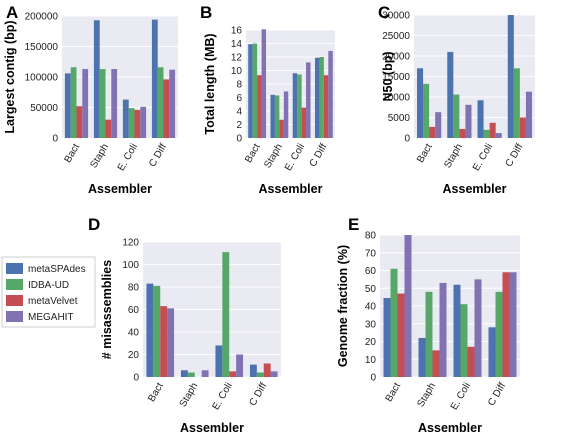  I want to click on y-tick-label: 100, so click(130, 265).